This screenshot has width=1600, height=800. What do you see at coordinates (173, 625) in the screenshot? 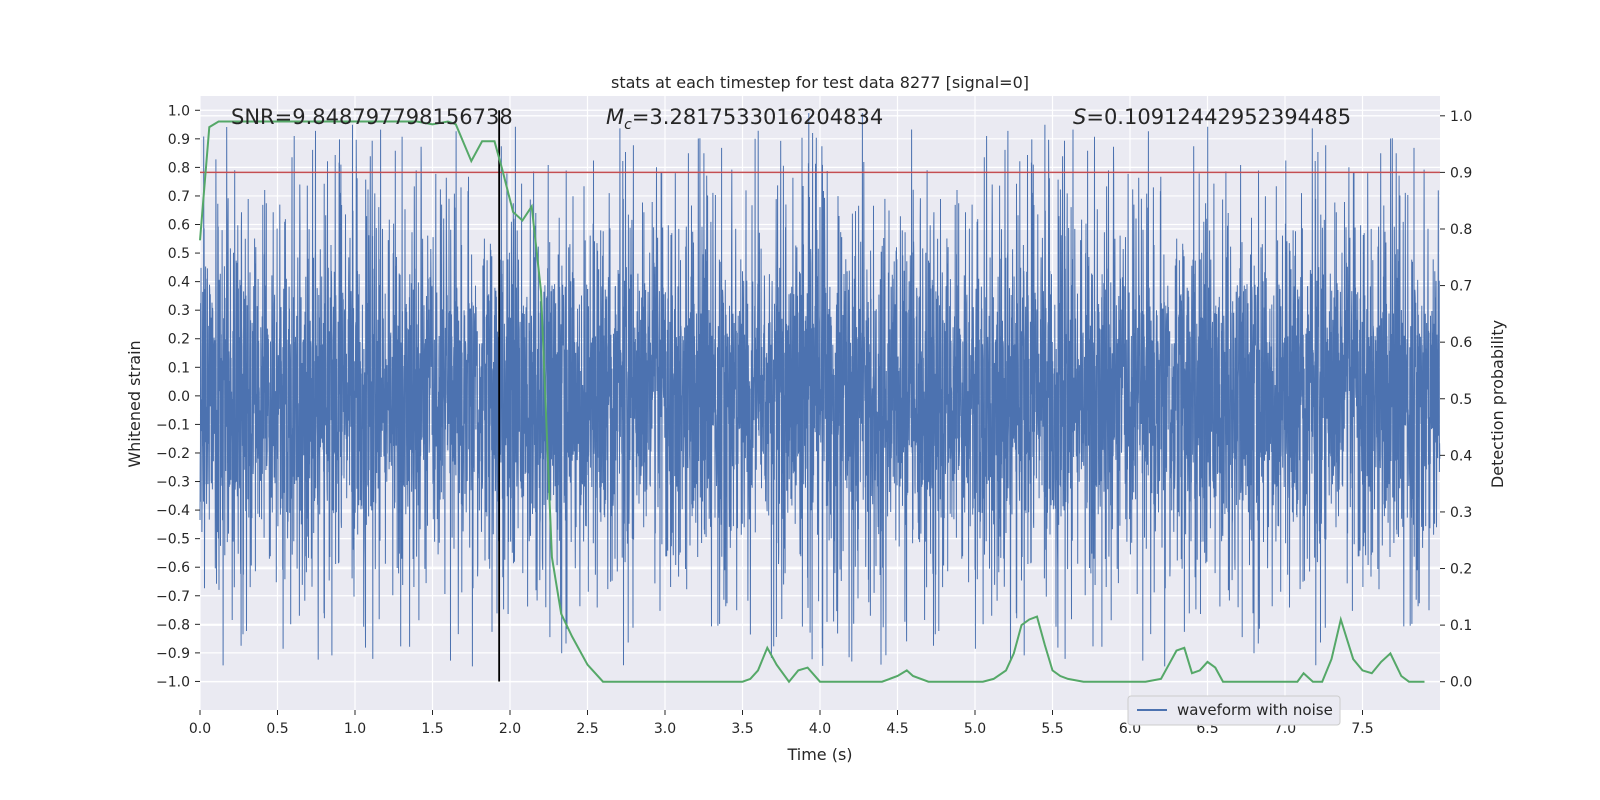
I see `y-left-tick-label: −0.8` at bounding box center [173, 625].